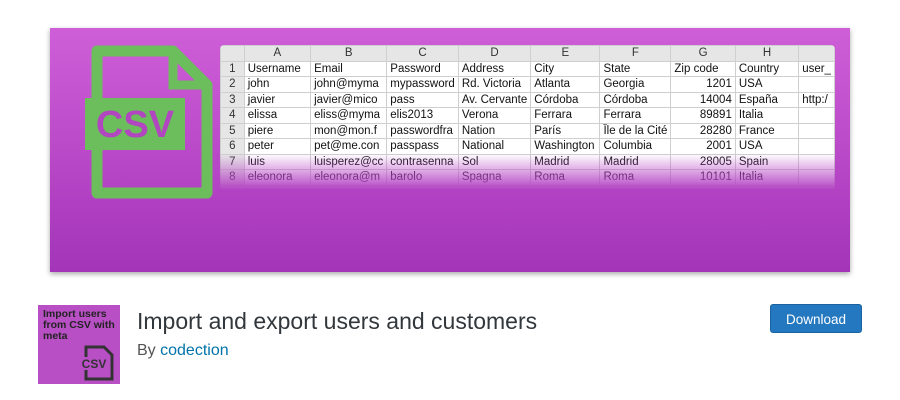  Describe the element at coordinates (349, 99) in the screenshot. I see `cell: javier@mico` at that location.